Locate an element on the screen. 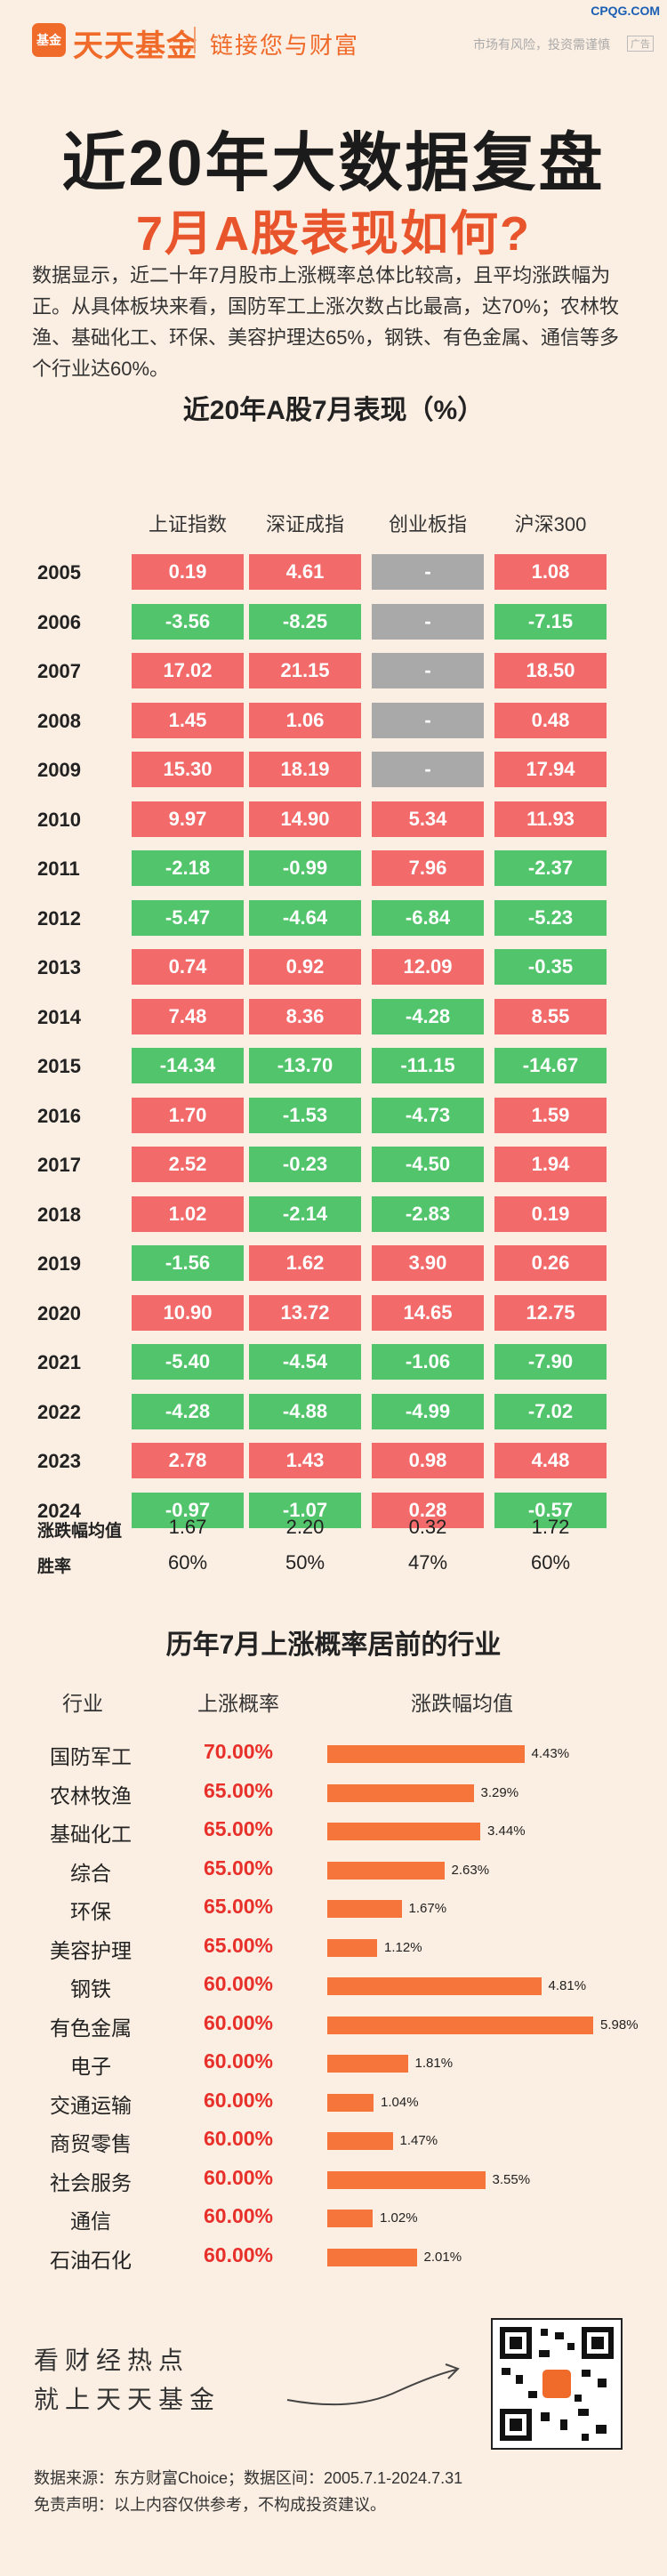  table-cell: 7.48 is located at coordinates (188, 1016).